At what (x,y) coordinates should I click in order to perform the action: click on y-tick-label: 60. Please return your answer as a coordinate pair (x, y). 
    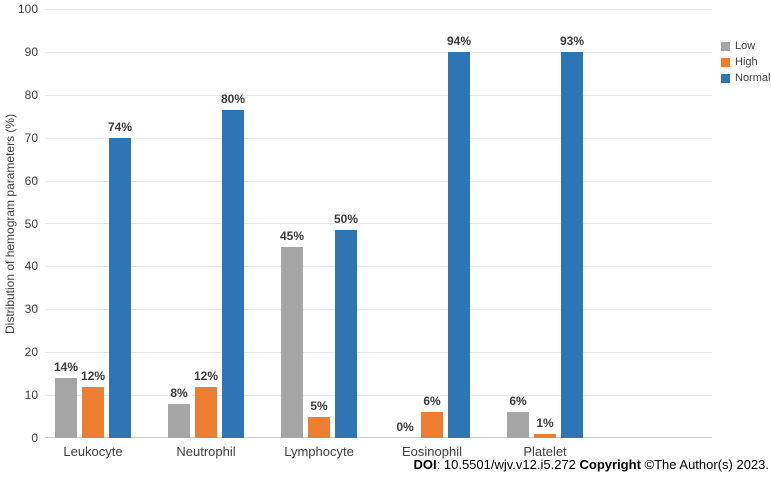
    Looking at the image, I should click on (31, 180).